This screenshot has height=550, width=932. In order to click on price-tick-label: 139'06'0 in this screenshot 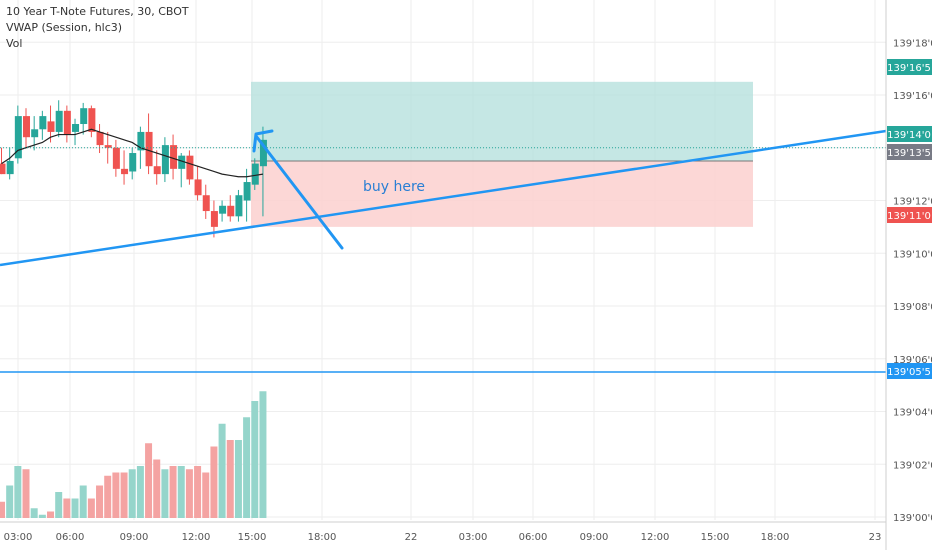, I will do `click(912, 360)`.